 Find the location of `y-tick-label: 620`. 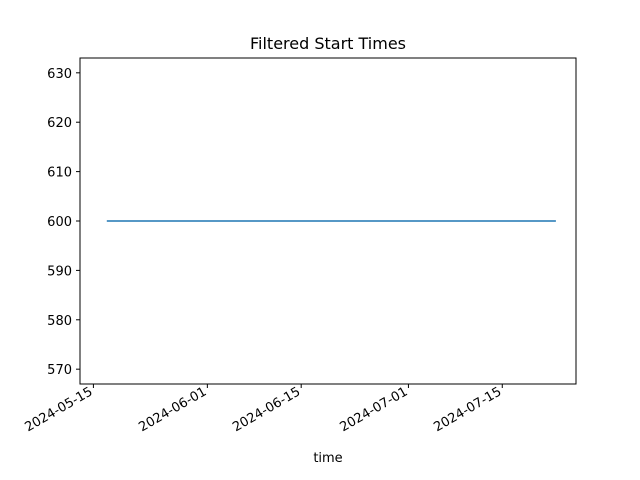

y-tick-label: 620 is located at coordinates (59, 123).